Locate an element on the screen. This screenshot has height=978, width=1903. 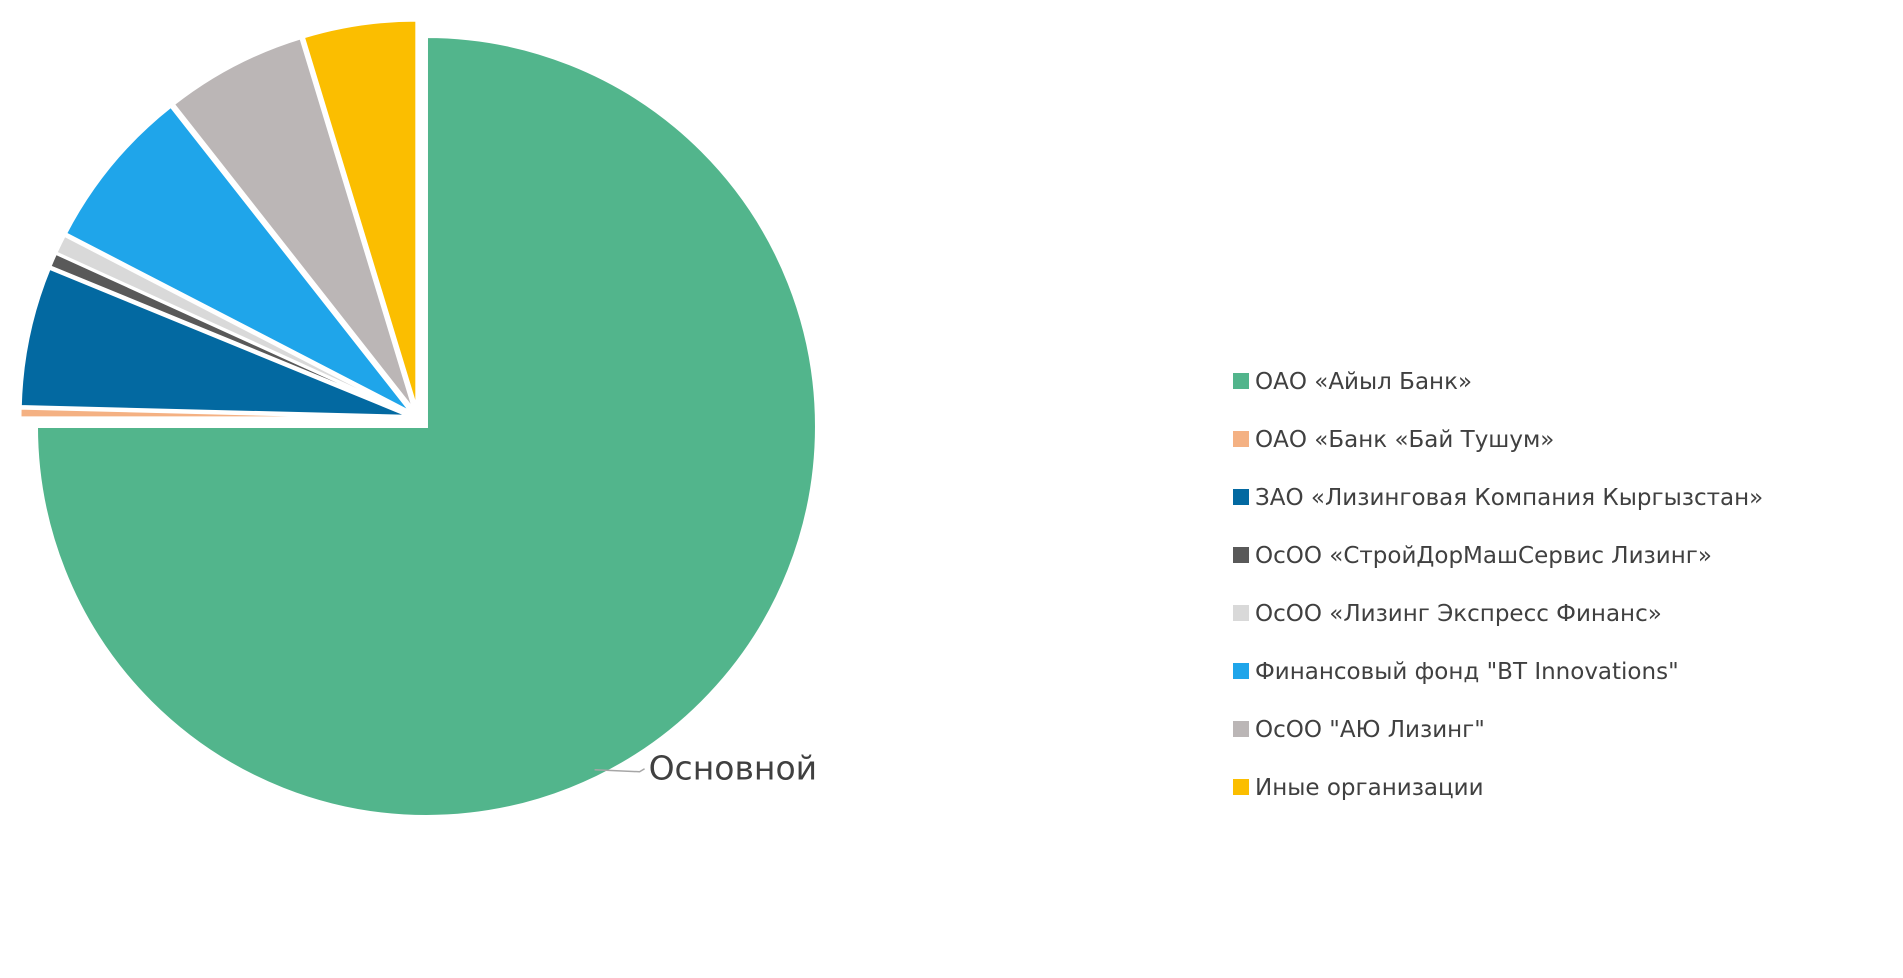
legend-item: ОсОО «СтройДорМашСервис Лизинг» is located at coordinates (1472, 556).